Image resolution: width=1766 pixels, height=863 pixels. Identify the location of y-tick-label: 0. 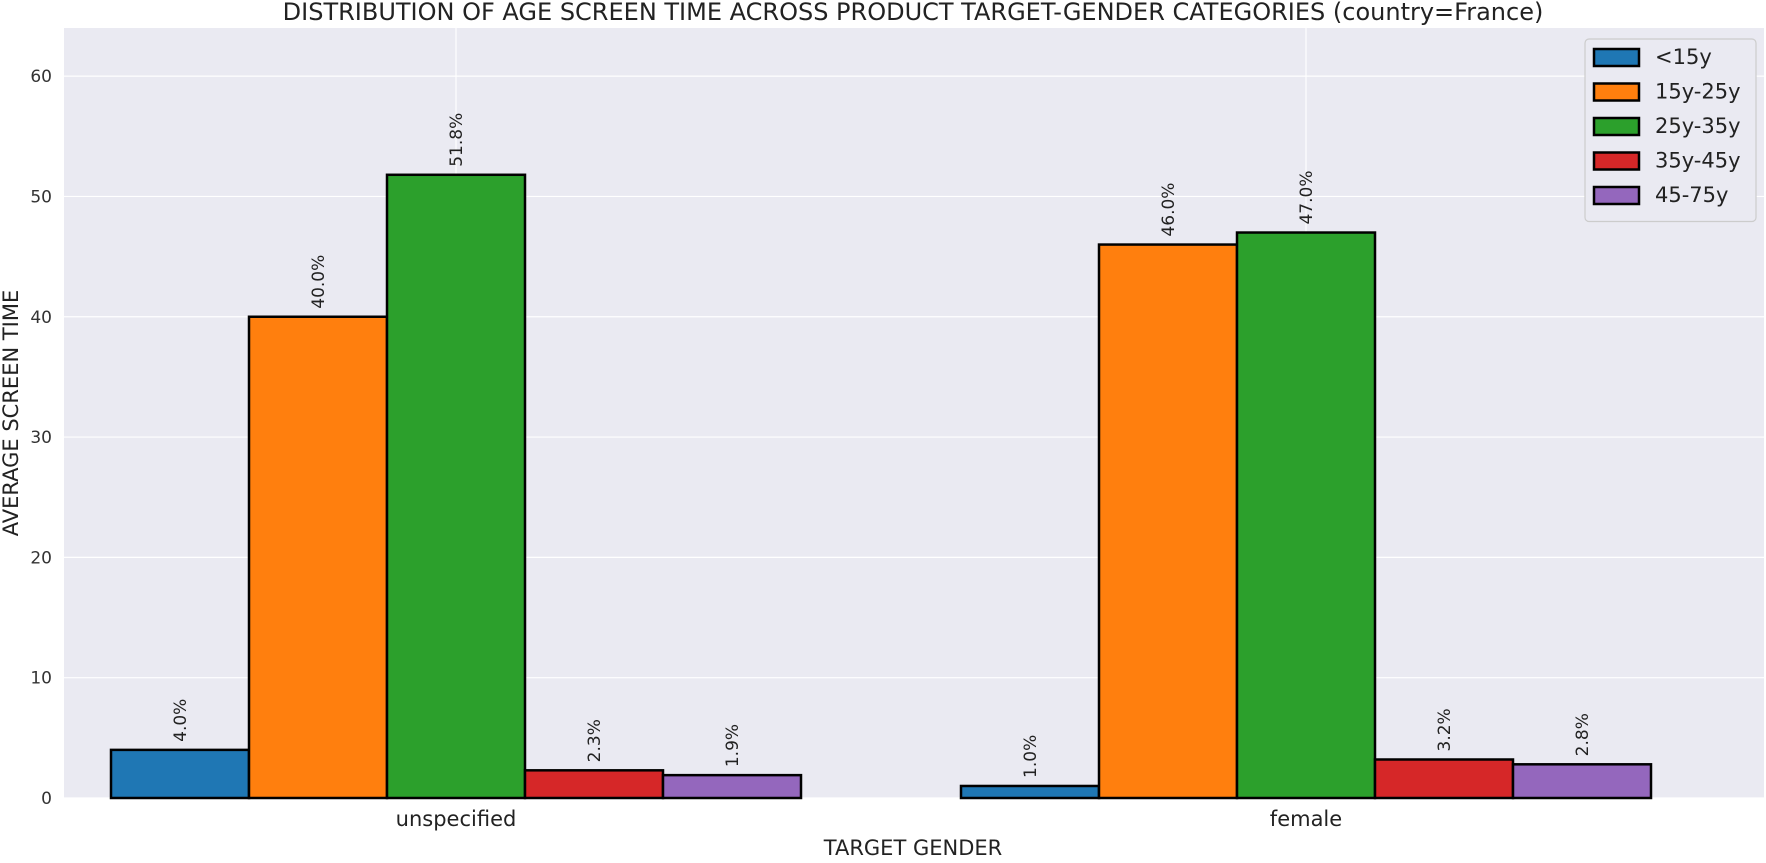
(46, 799).